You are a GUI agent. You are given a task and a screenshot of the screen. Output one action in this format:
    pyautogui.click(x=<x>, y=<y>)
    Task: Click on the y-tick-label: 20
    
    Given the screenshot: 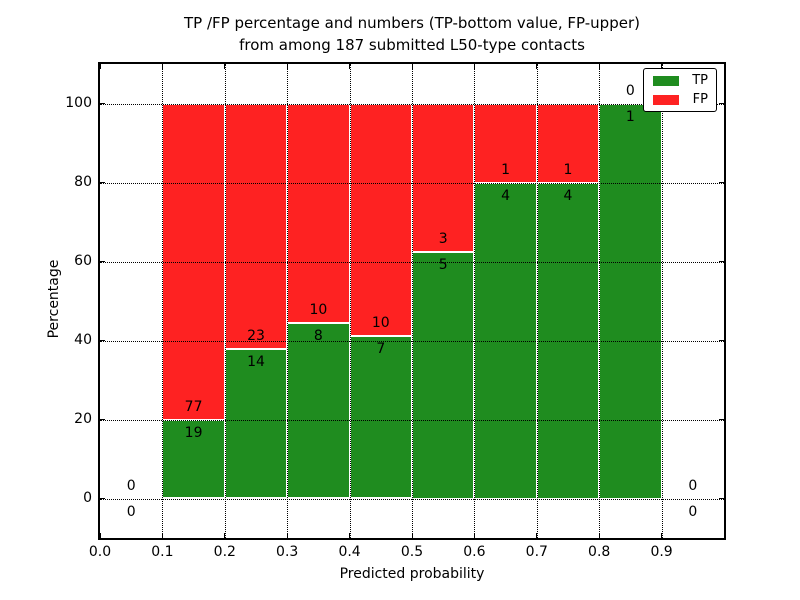 What is the action you would take?
    pyautogui.click(x=83, y=419)
    